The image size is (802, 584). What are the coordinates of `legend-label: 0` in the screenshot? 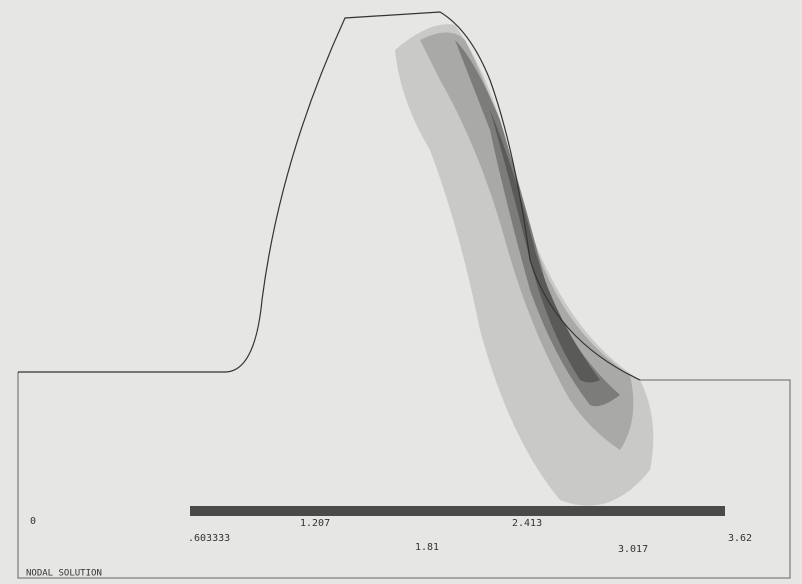 It's located at (33, 521).